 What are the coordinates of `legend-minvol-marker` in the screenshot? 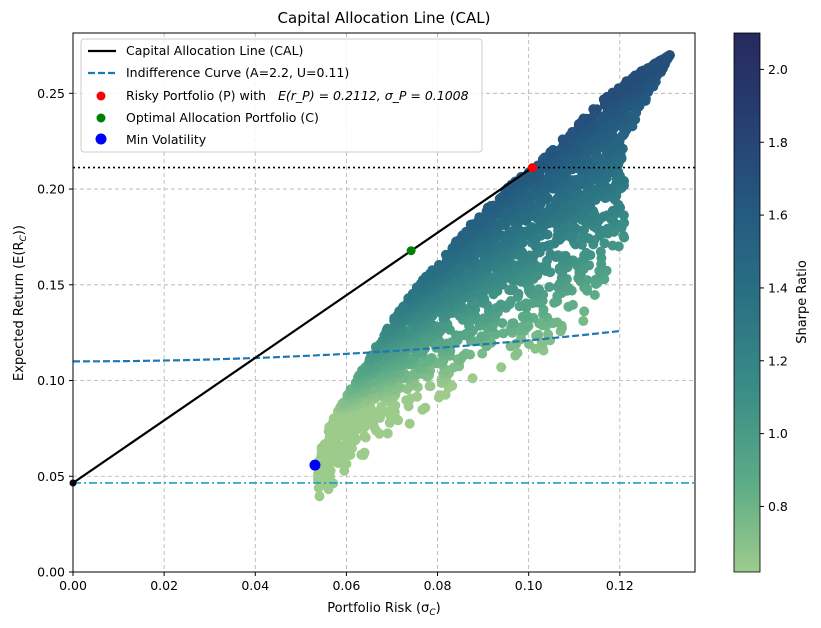 It's located at (101, 139).